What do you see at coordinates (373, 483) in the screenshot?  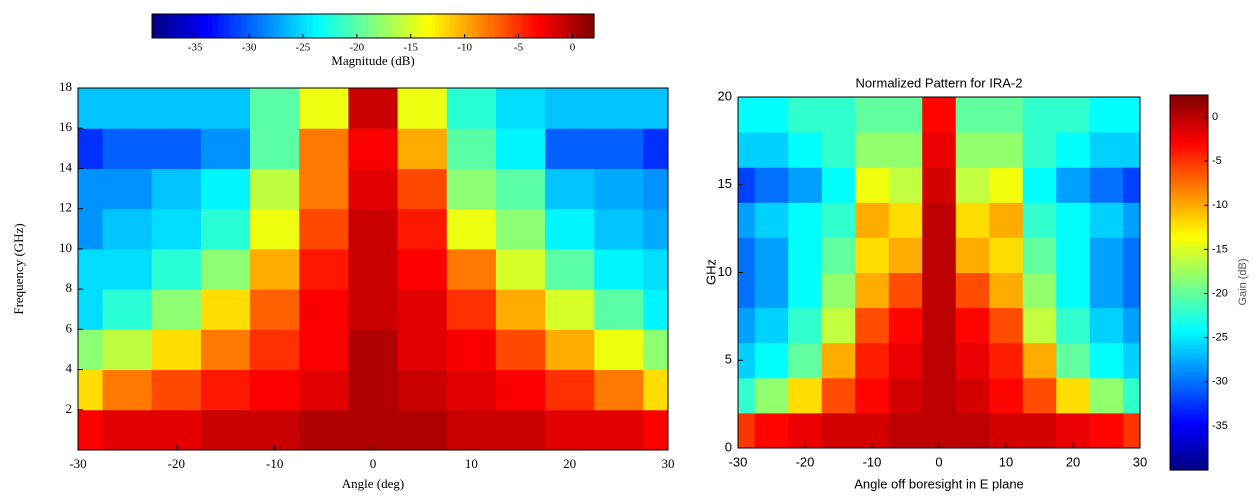 I see `x-axis-label: Angle (deg)` at bounding box center [373, 483].